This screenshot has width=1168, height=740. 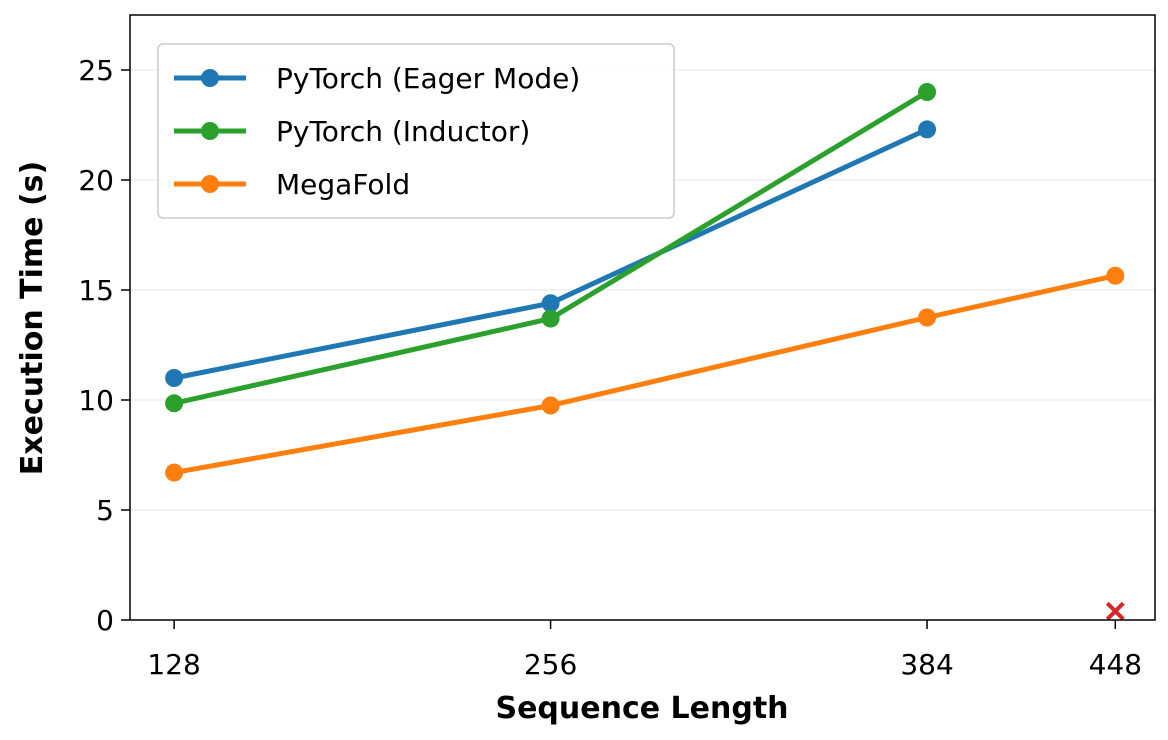 I want to click on x-tick-label: 384, so click(x=926, y=664).